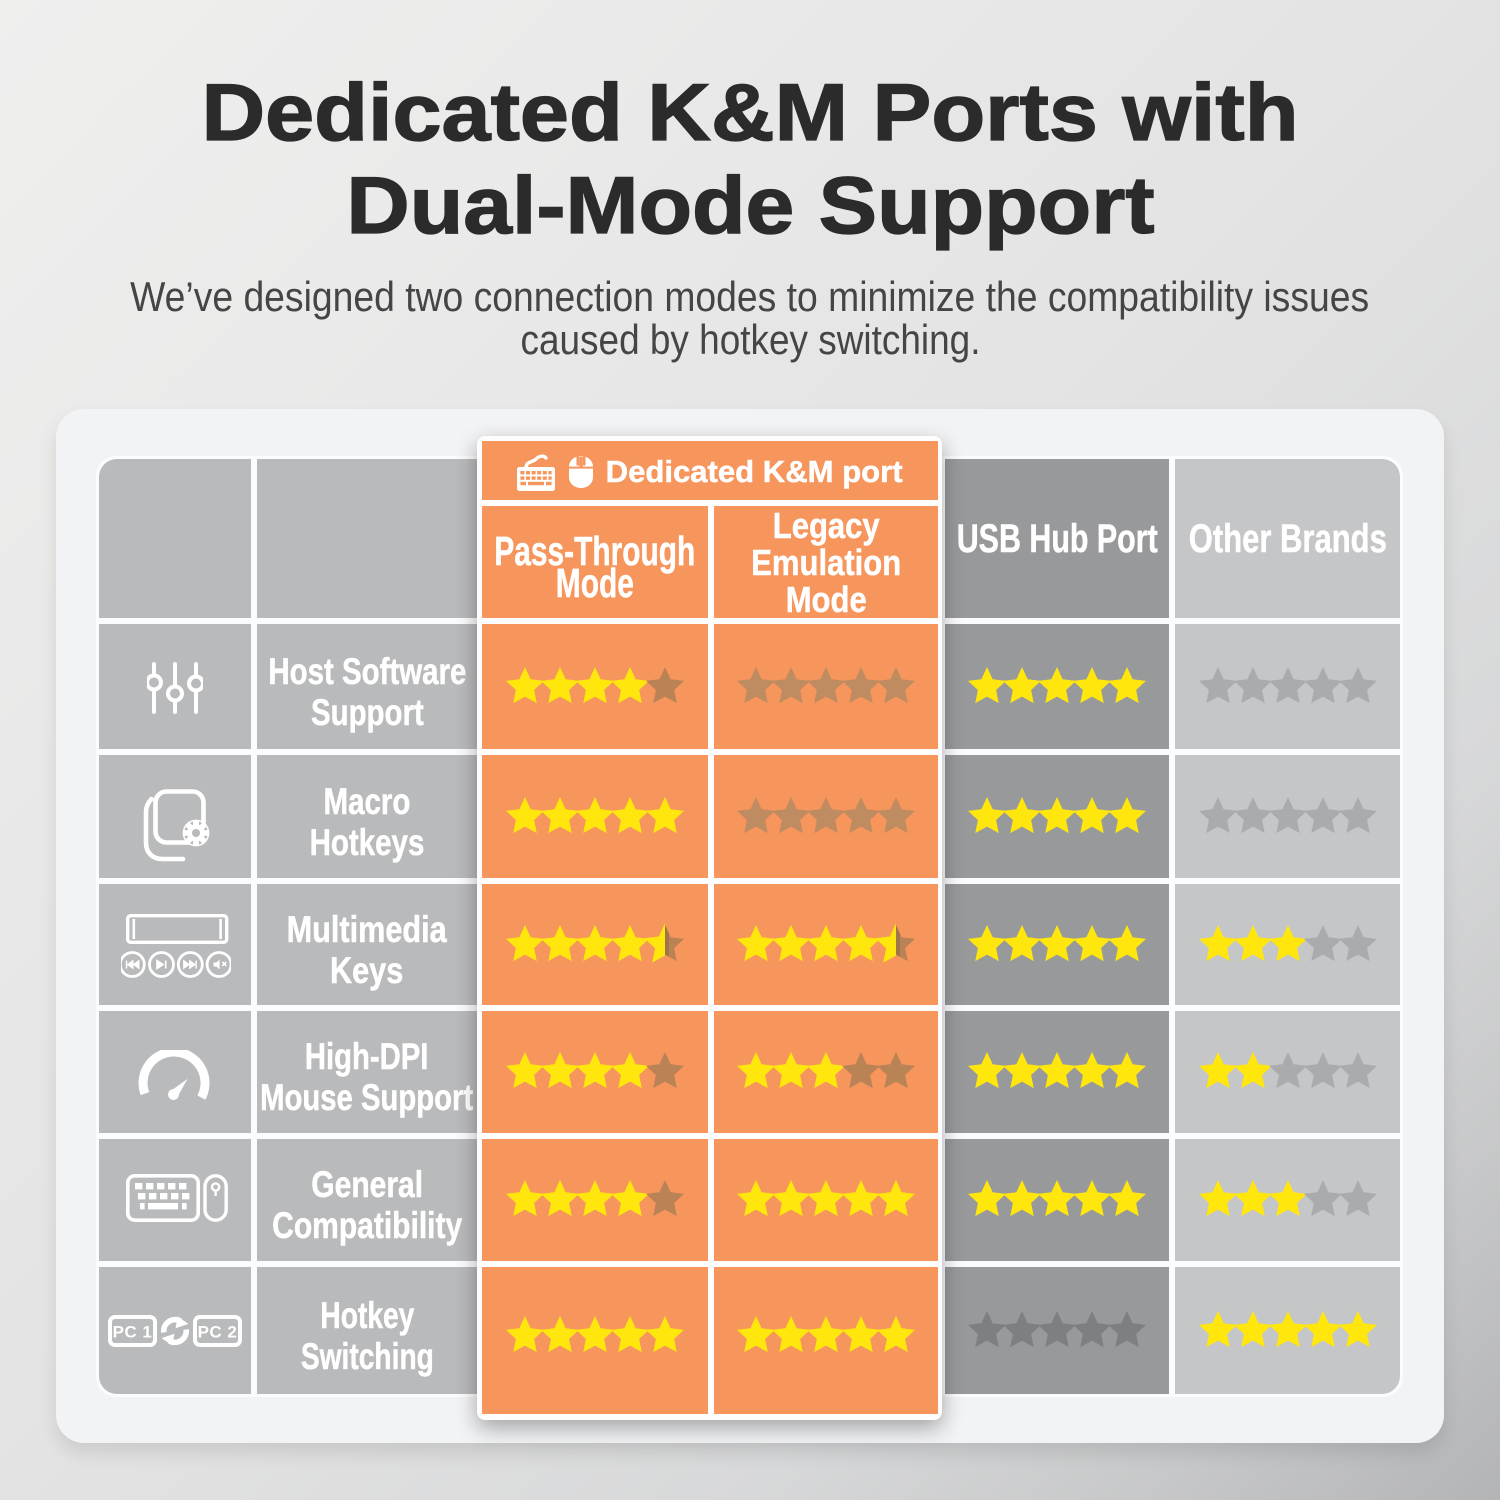 This screenshot has width=1500, height=1500. I want to click on svg-text: PC 2, so click(218, 1332).